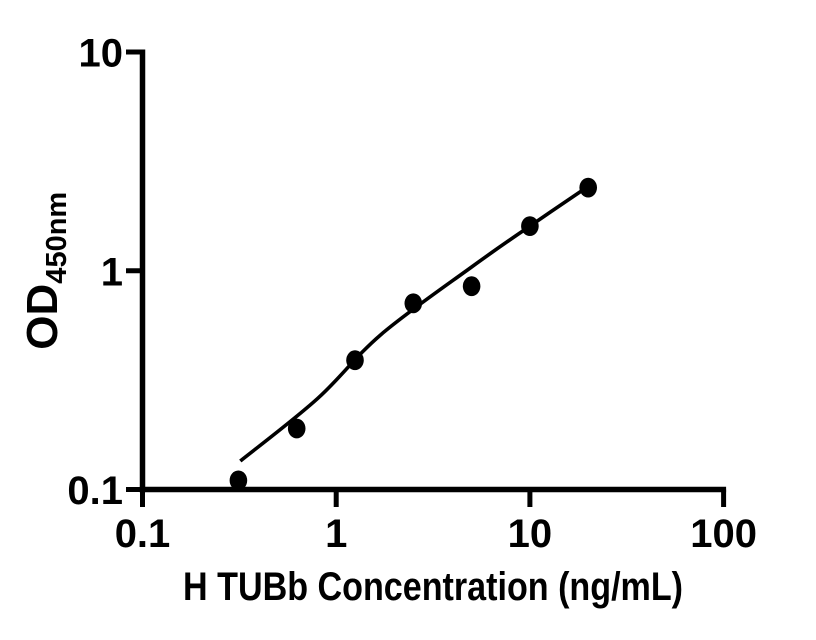 The width and height of the screenshot is (816, 640). Describe the element at coordinates (723, 534) in the screenshot. I see `x-axis-tick-label: 100` at that location.